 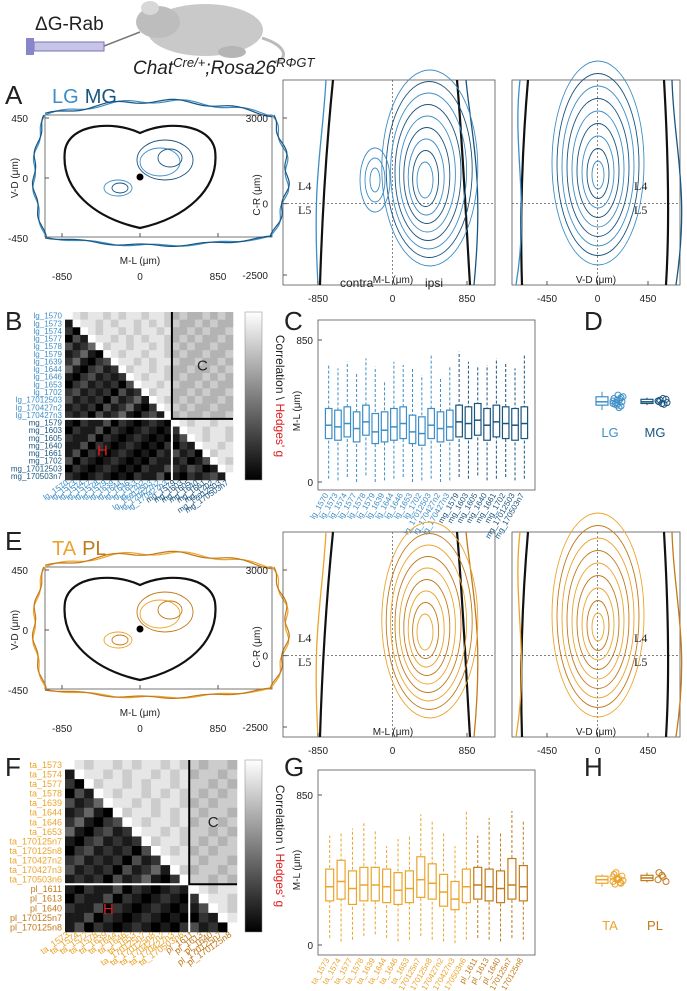 What do you see at coordinates (46, 445) in the screenshot?
I see `row-label: mg_1640` at bounding box center [46, 445].